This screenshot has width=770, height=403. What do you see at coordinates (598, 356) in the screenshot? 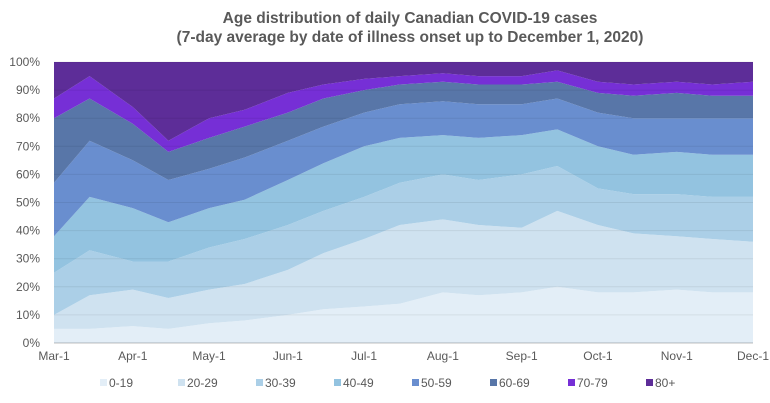
I see `x-tick-label: Oct-1` at bounding box center [598, 356].